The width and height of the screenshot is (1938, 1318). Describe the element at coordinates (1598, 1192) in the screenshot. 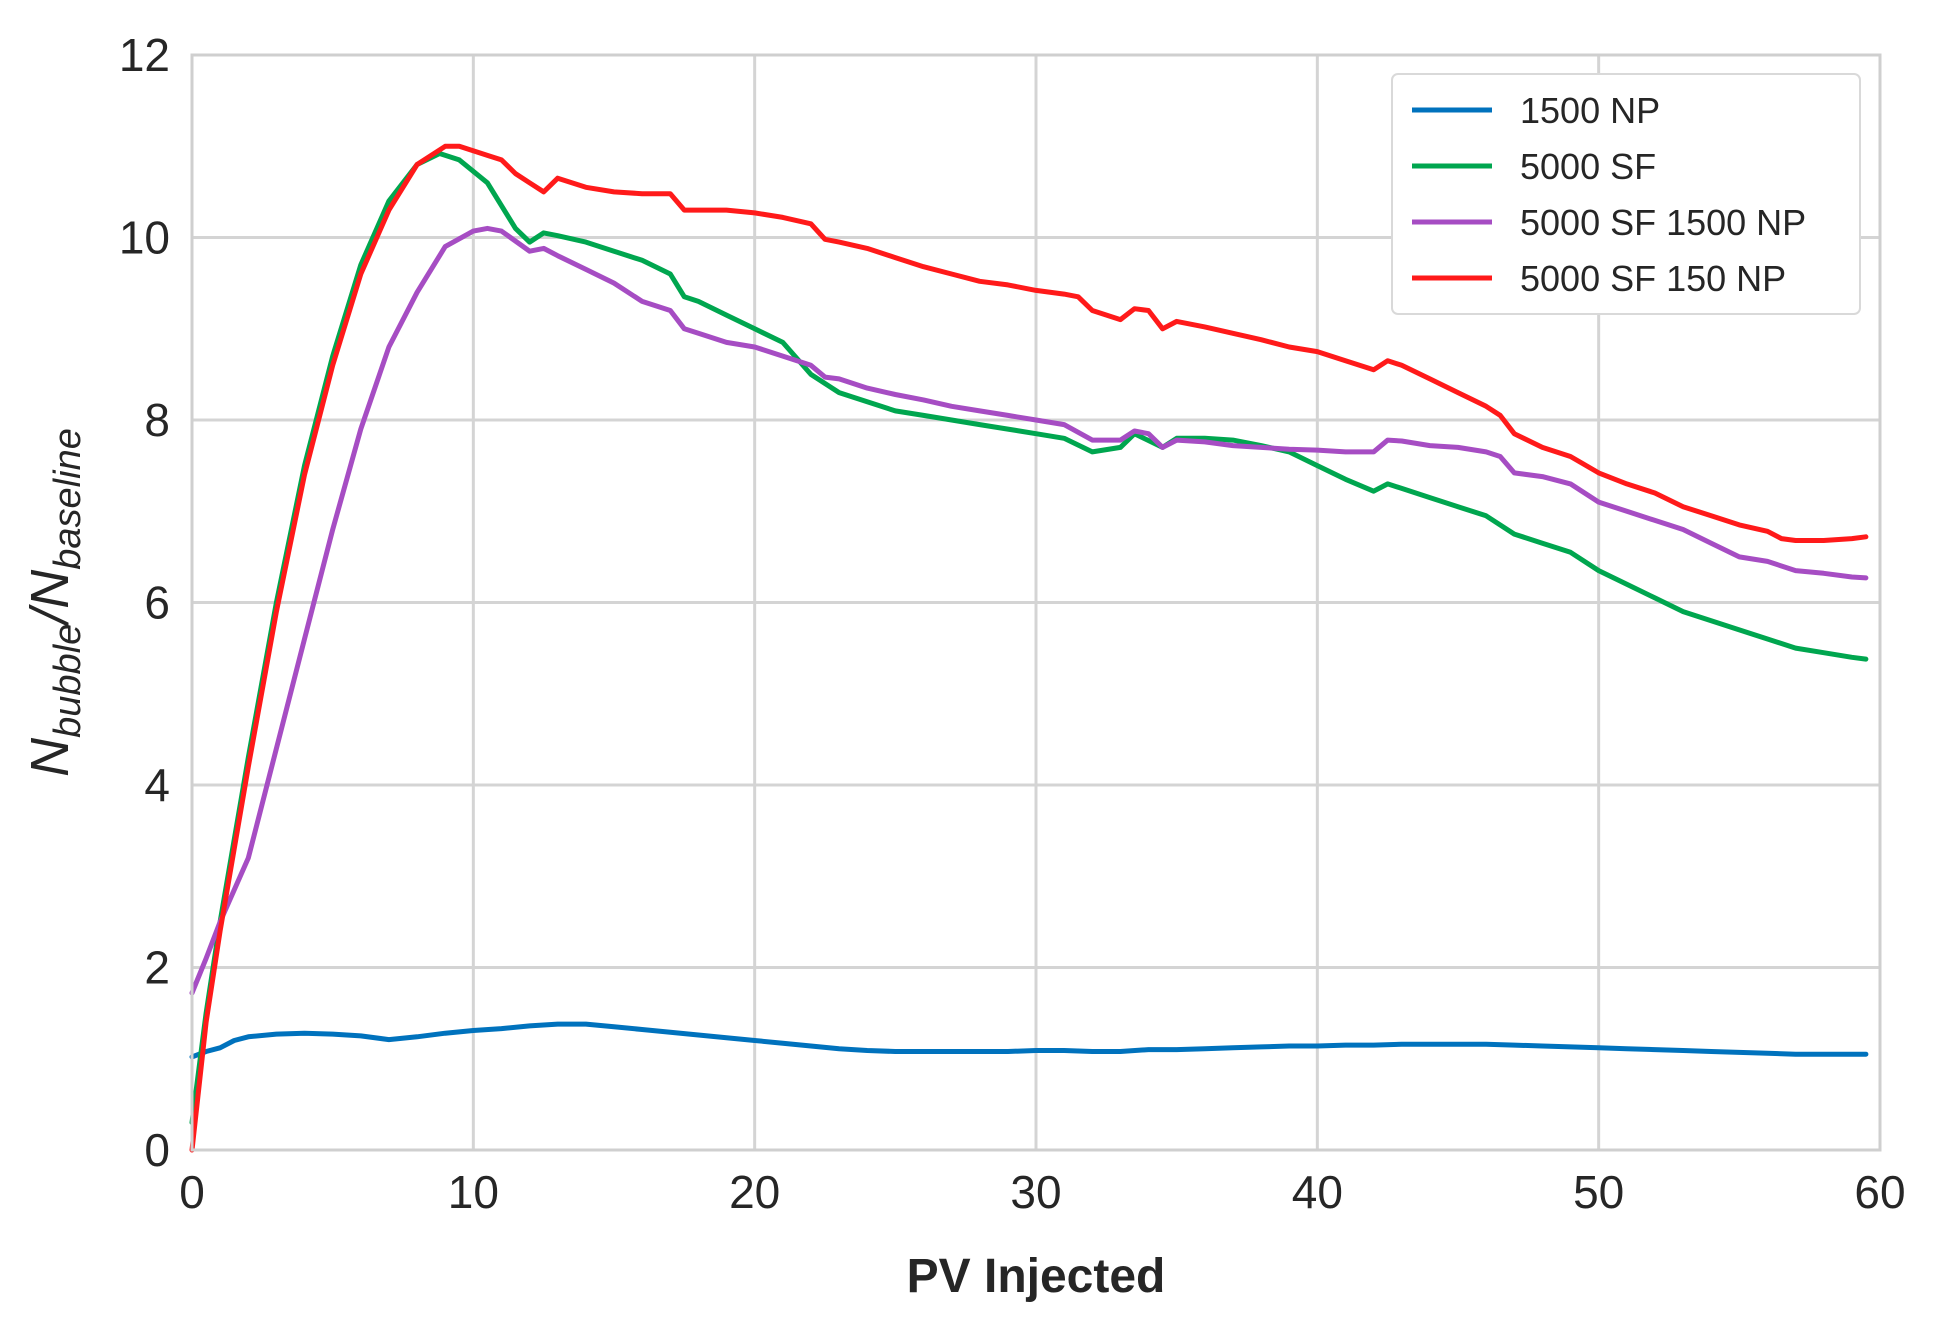

I see `x-tick-label: 50` at that location.